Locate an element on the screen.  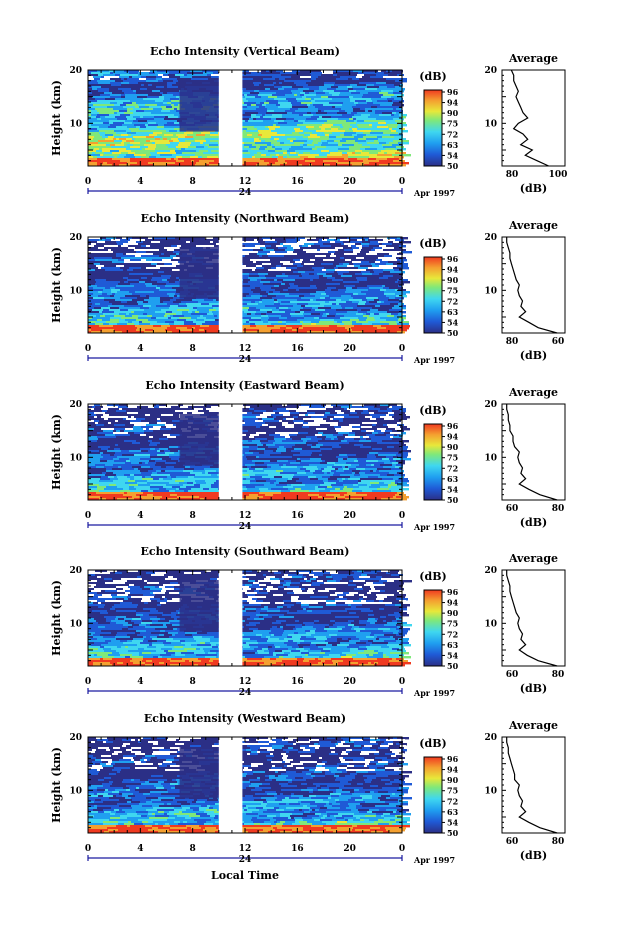
x-tick-label: 20 is located at coordinates (349, 349).